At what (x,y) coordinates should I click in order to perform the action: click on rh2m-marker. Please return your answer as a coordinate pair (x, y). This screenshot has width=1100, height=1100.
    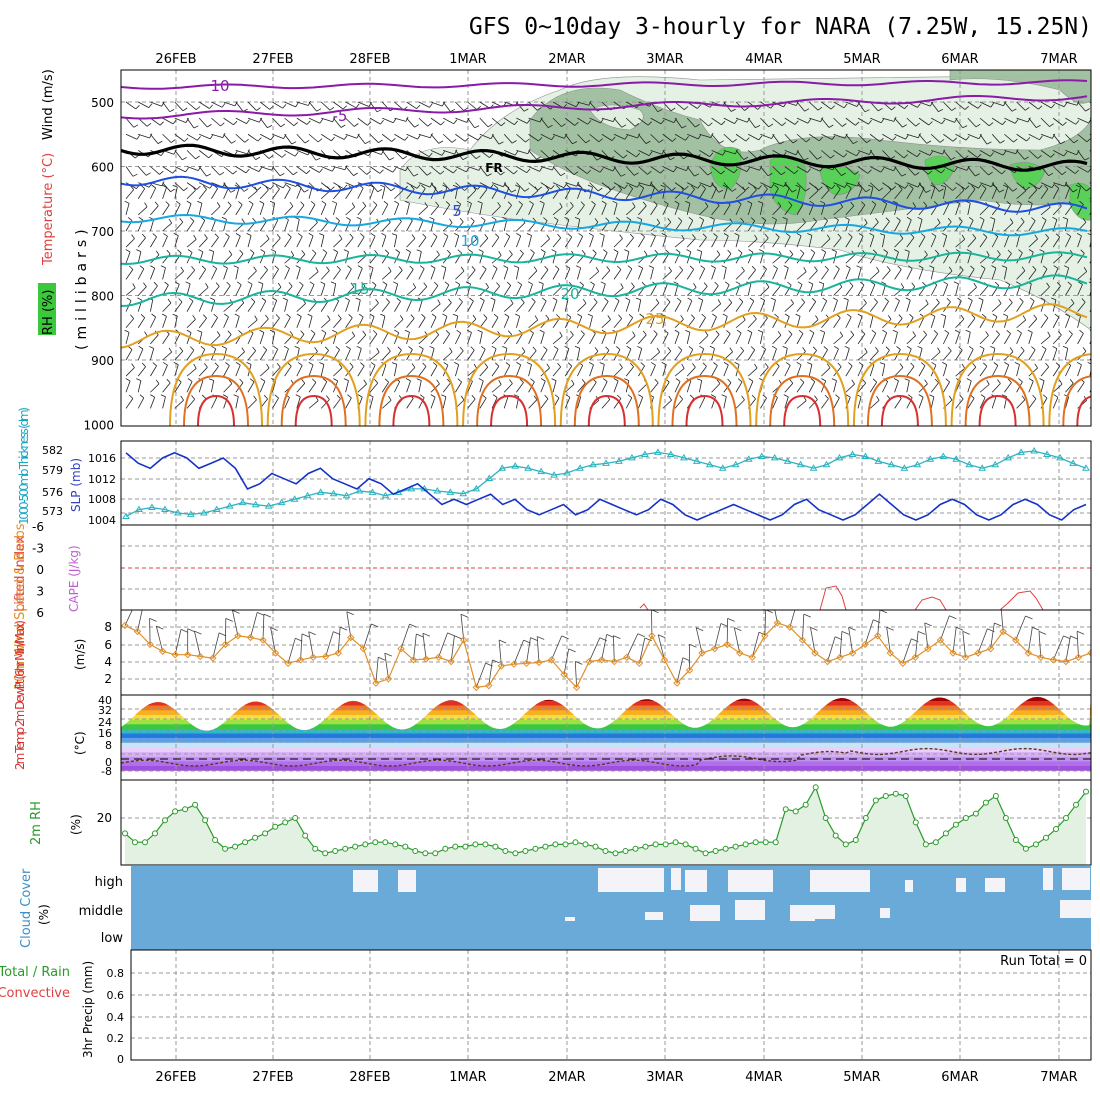
    Looking at the image, I should click on (725, 848).